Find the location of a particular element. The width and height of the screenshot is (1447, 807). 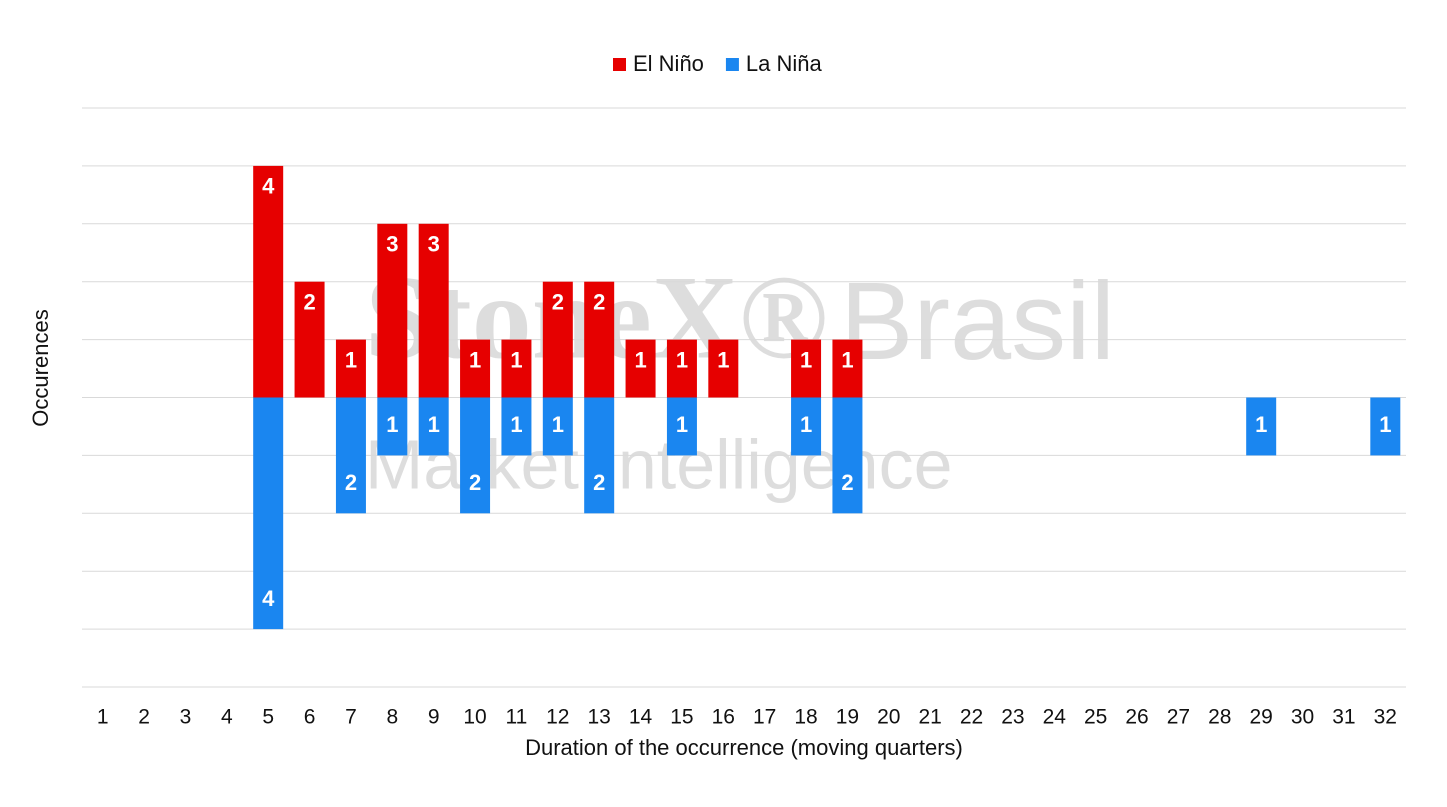

x-tick-label: 18 is located at coordinates (805, 717).